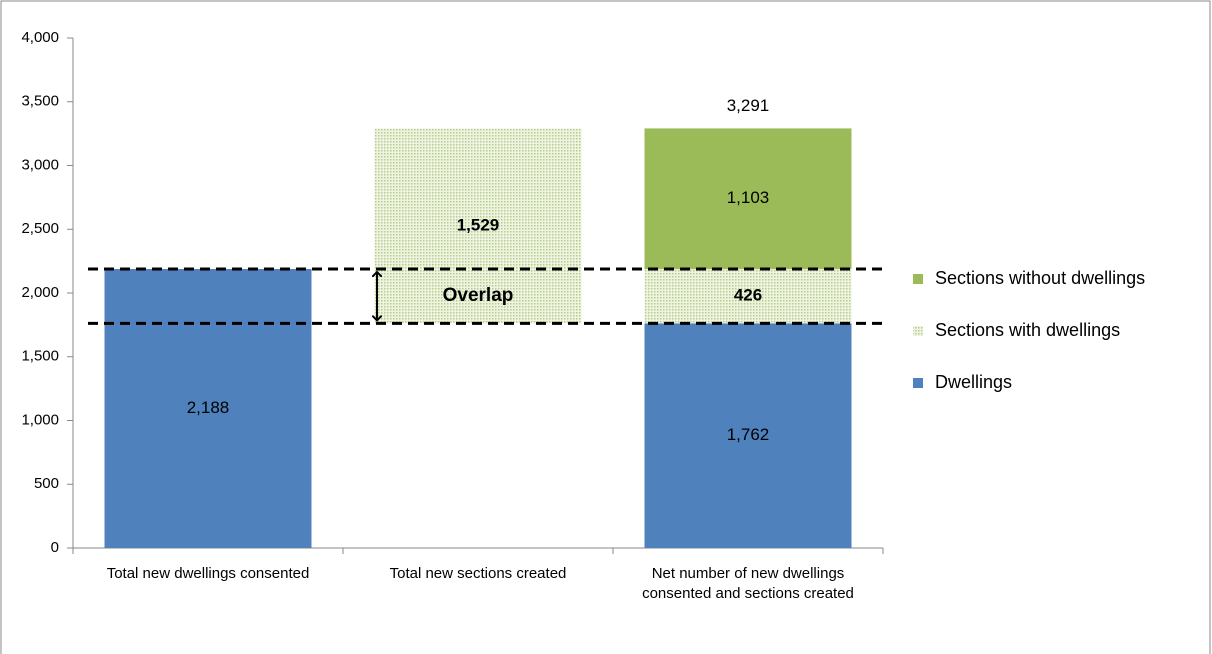 This screenshot has height=654, width=1212. What do you see at coordinates (40, 228) in the screenshot?
I see `y-tick-label: 2,500` at bounding box center [40, 228].